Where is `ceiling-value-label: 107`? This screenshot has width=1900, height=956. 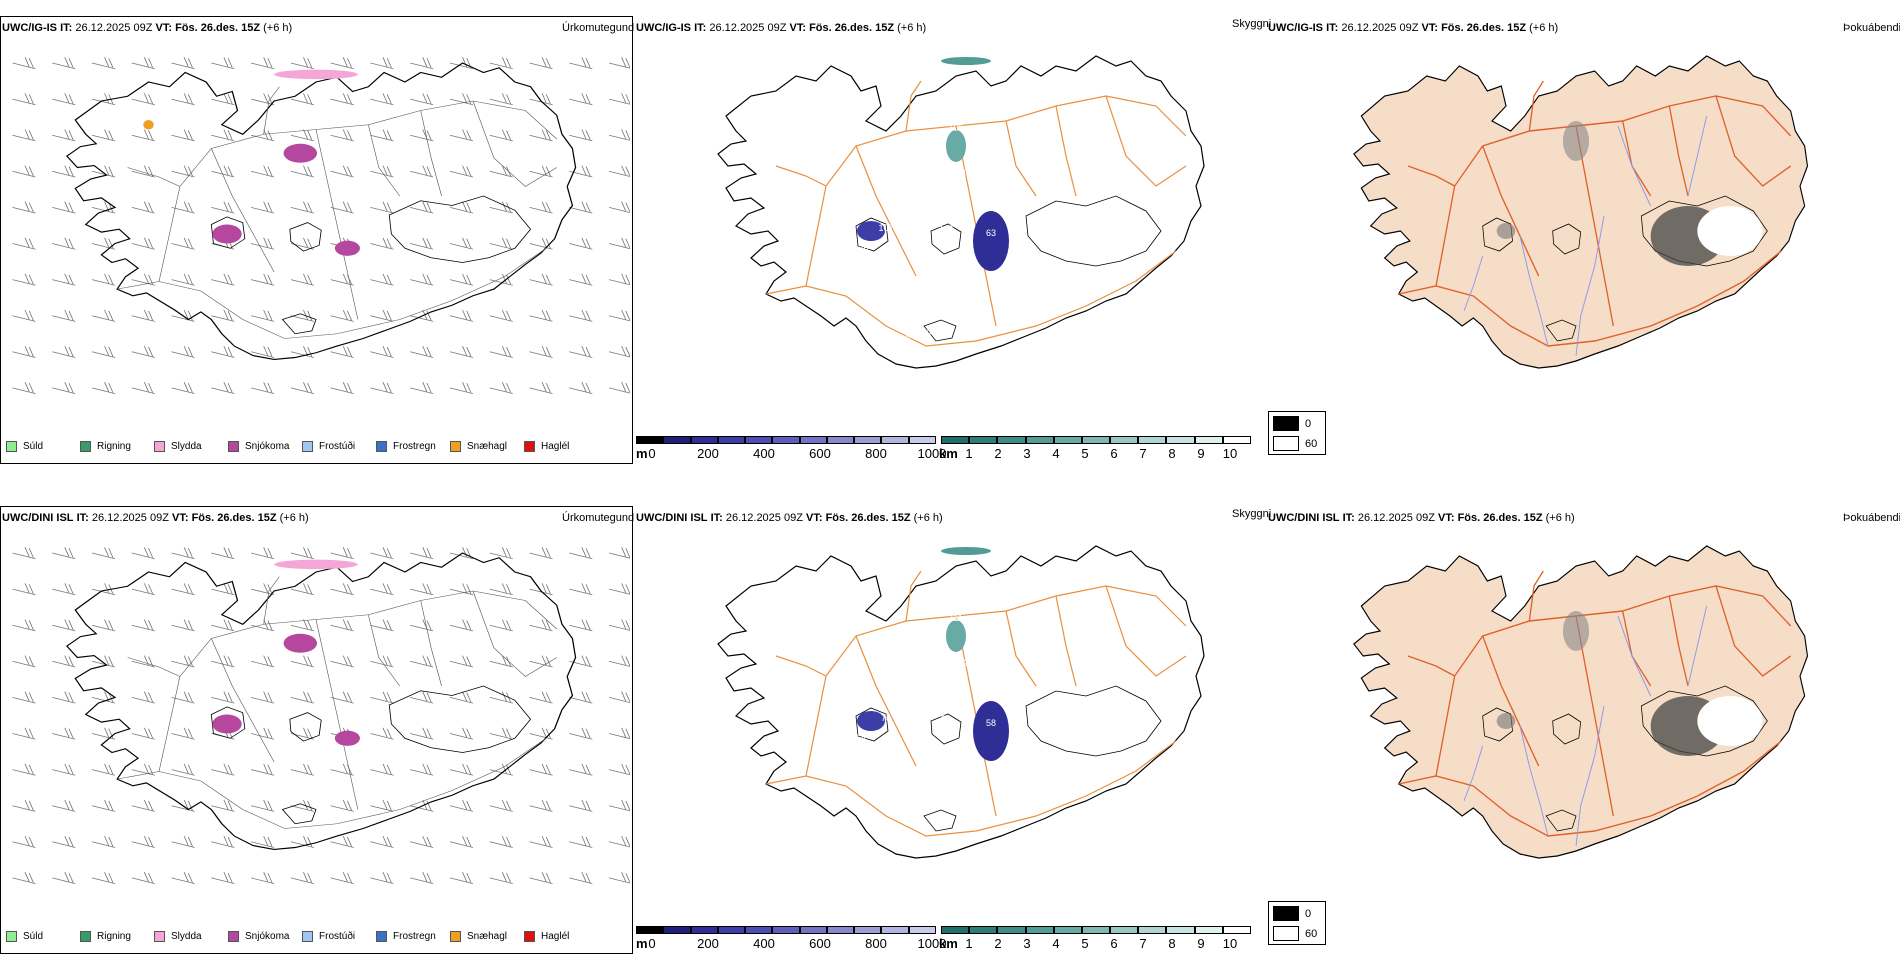
ceiling-value-label: 107 is located at coordinates (885, 228).